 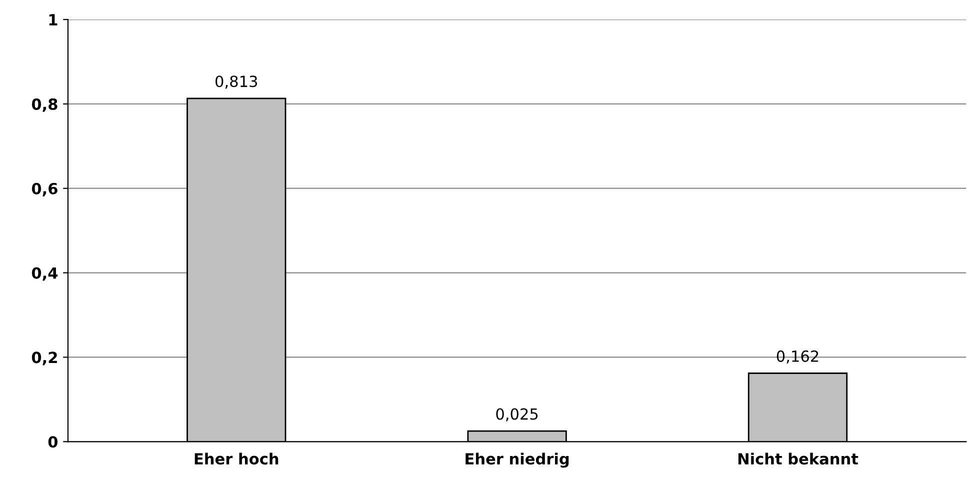 I want to click on x-tick-label: Nicht bekannt, so click(x=798, y=458).